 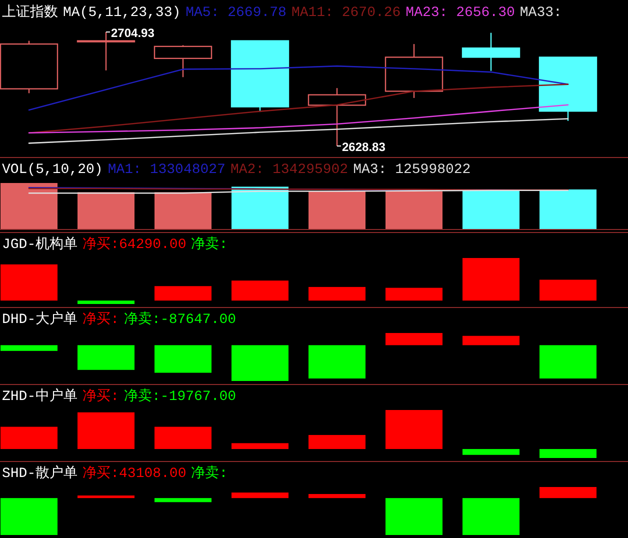 What do you see at coordinates (52, 170) in the screenshot?
I see `chart-title: VOL(5,10,20)` at bounding box center [52, 170].